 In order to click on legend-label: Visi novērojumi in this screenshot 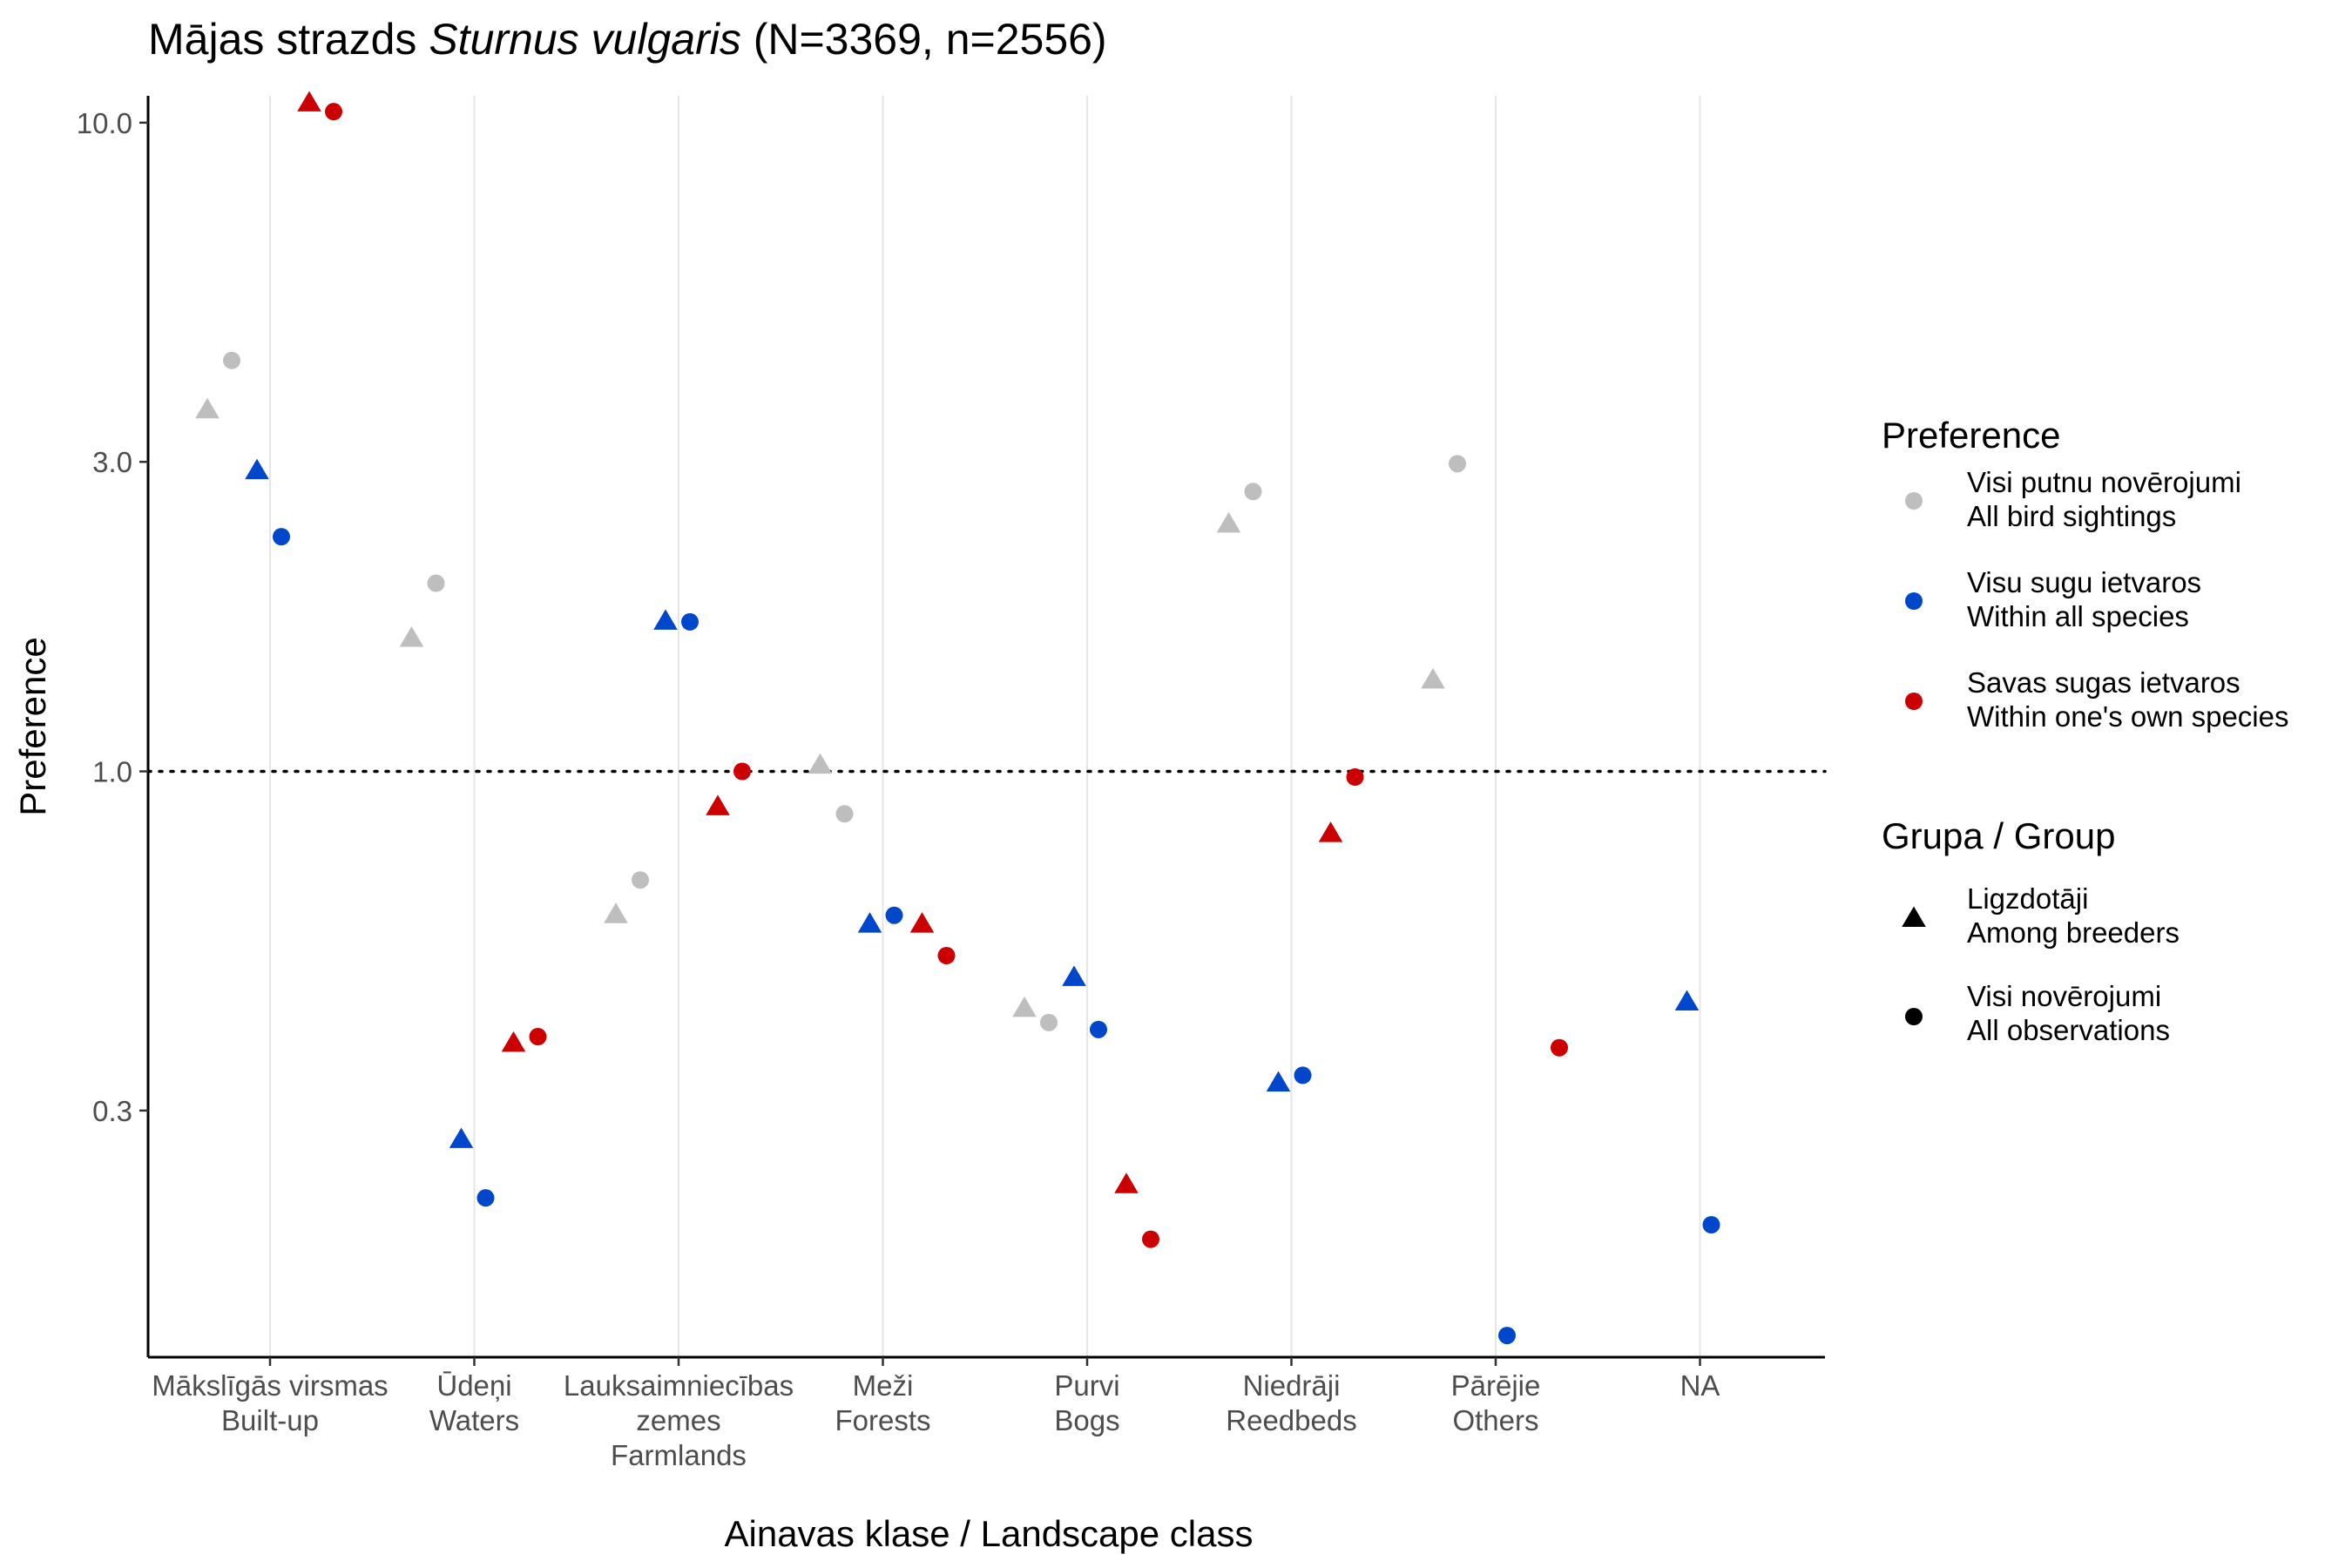, I will do `click(2064, 996)`.